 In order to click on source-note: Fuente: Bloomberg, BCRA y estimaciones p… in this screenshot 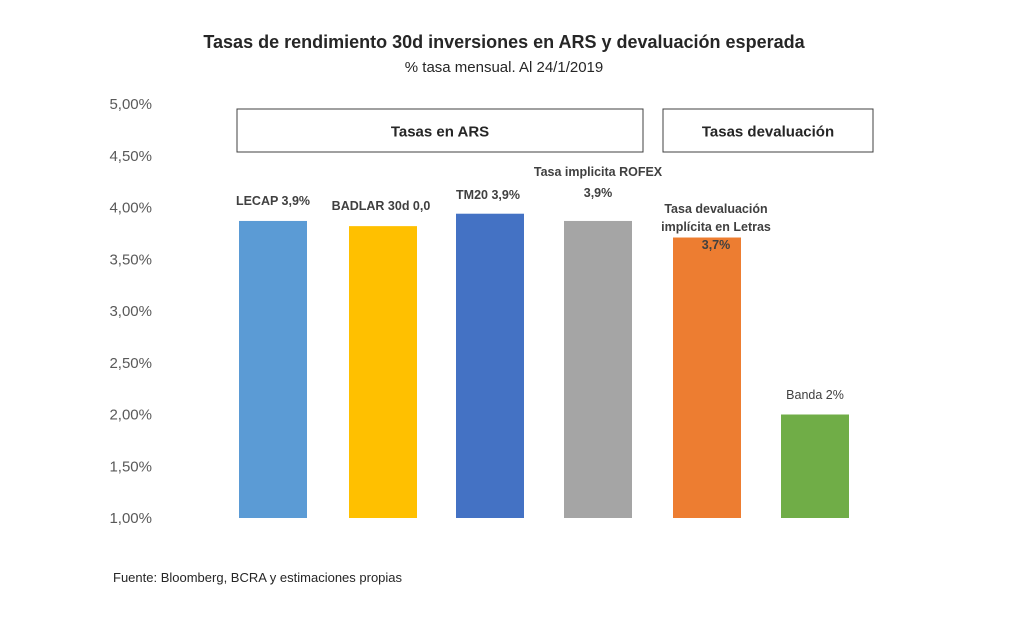, I will do `click(258, 577)`.